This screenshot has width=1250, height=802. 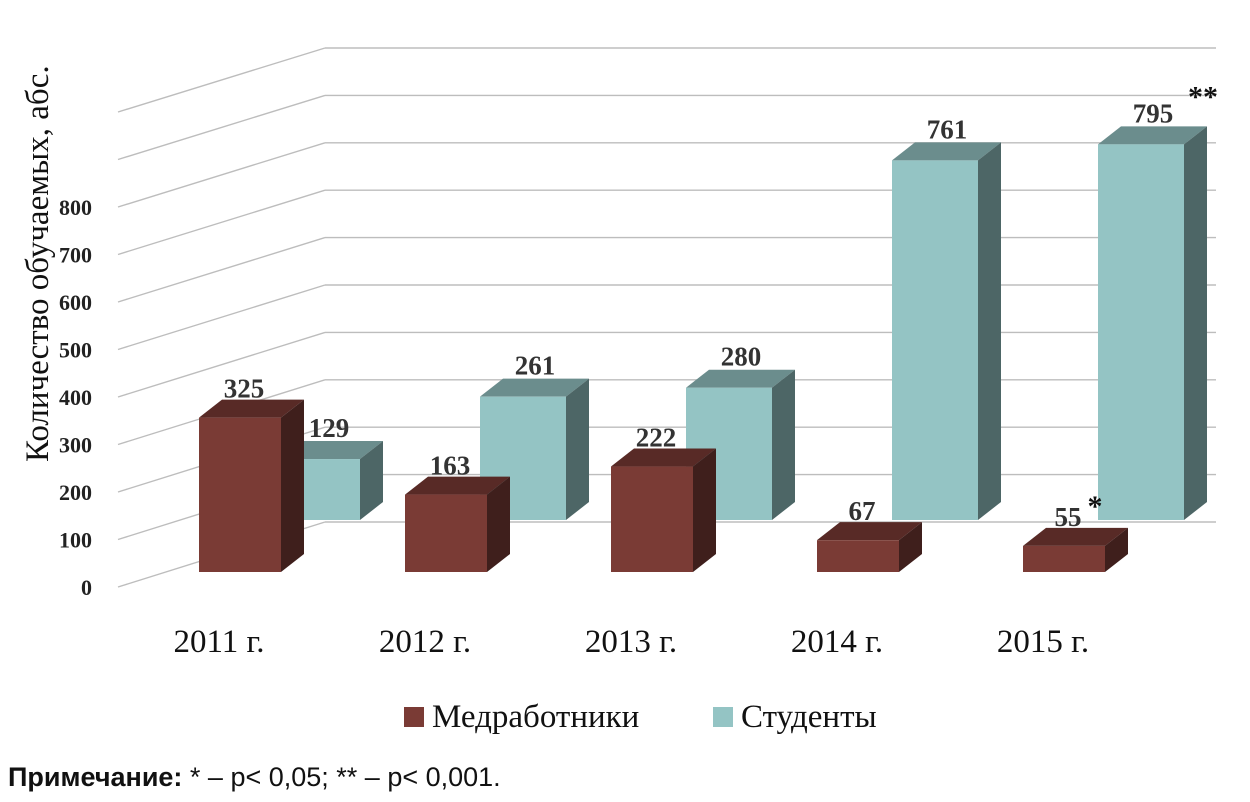 I want to click on data-label-students: 795, so click(x=1153, y=113).